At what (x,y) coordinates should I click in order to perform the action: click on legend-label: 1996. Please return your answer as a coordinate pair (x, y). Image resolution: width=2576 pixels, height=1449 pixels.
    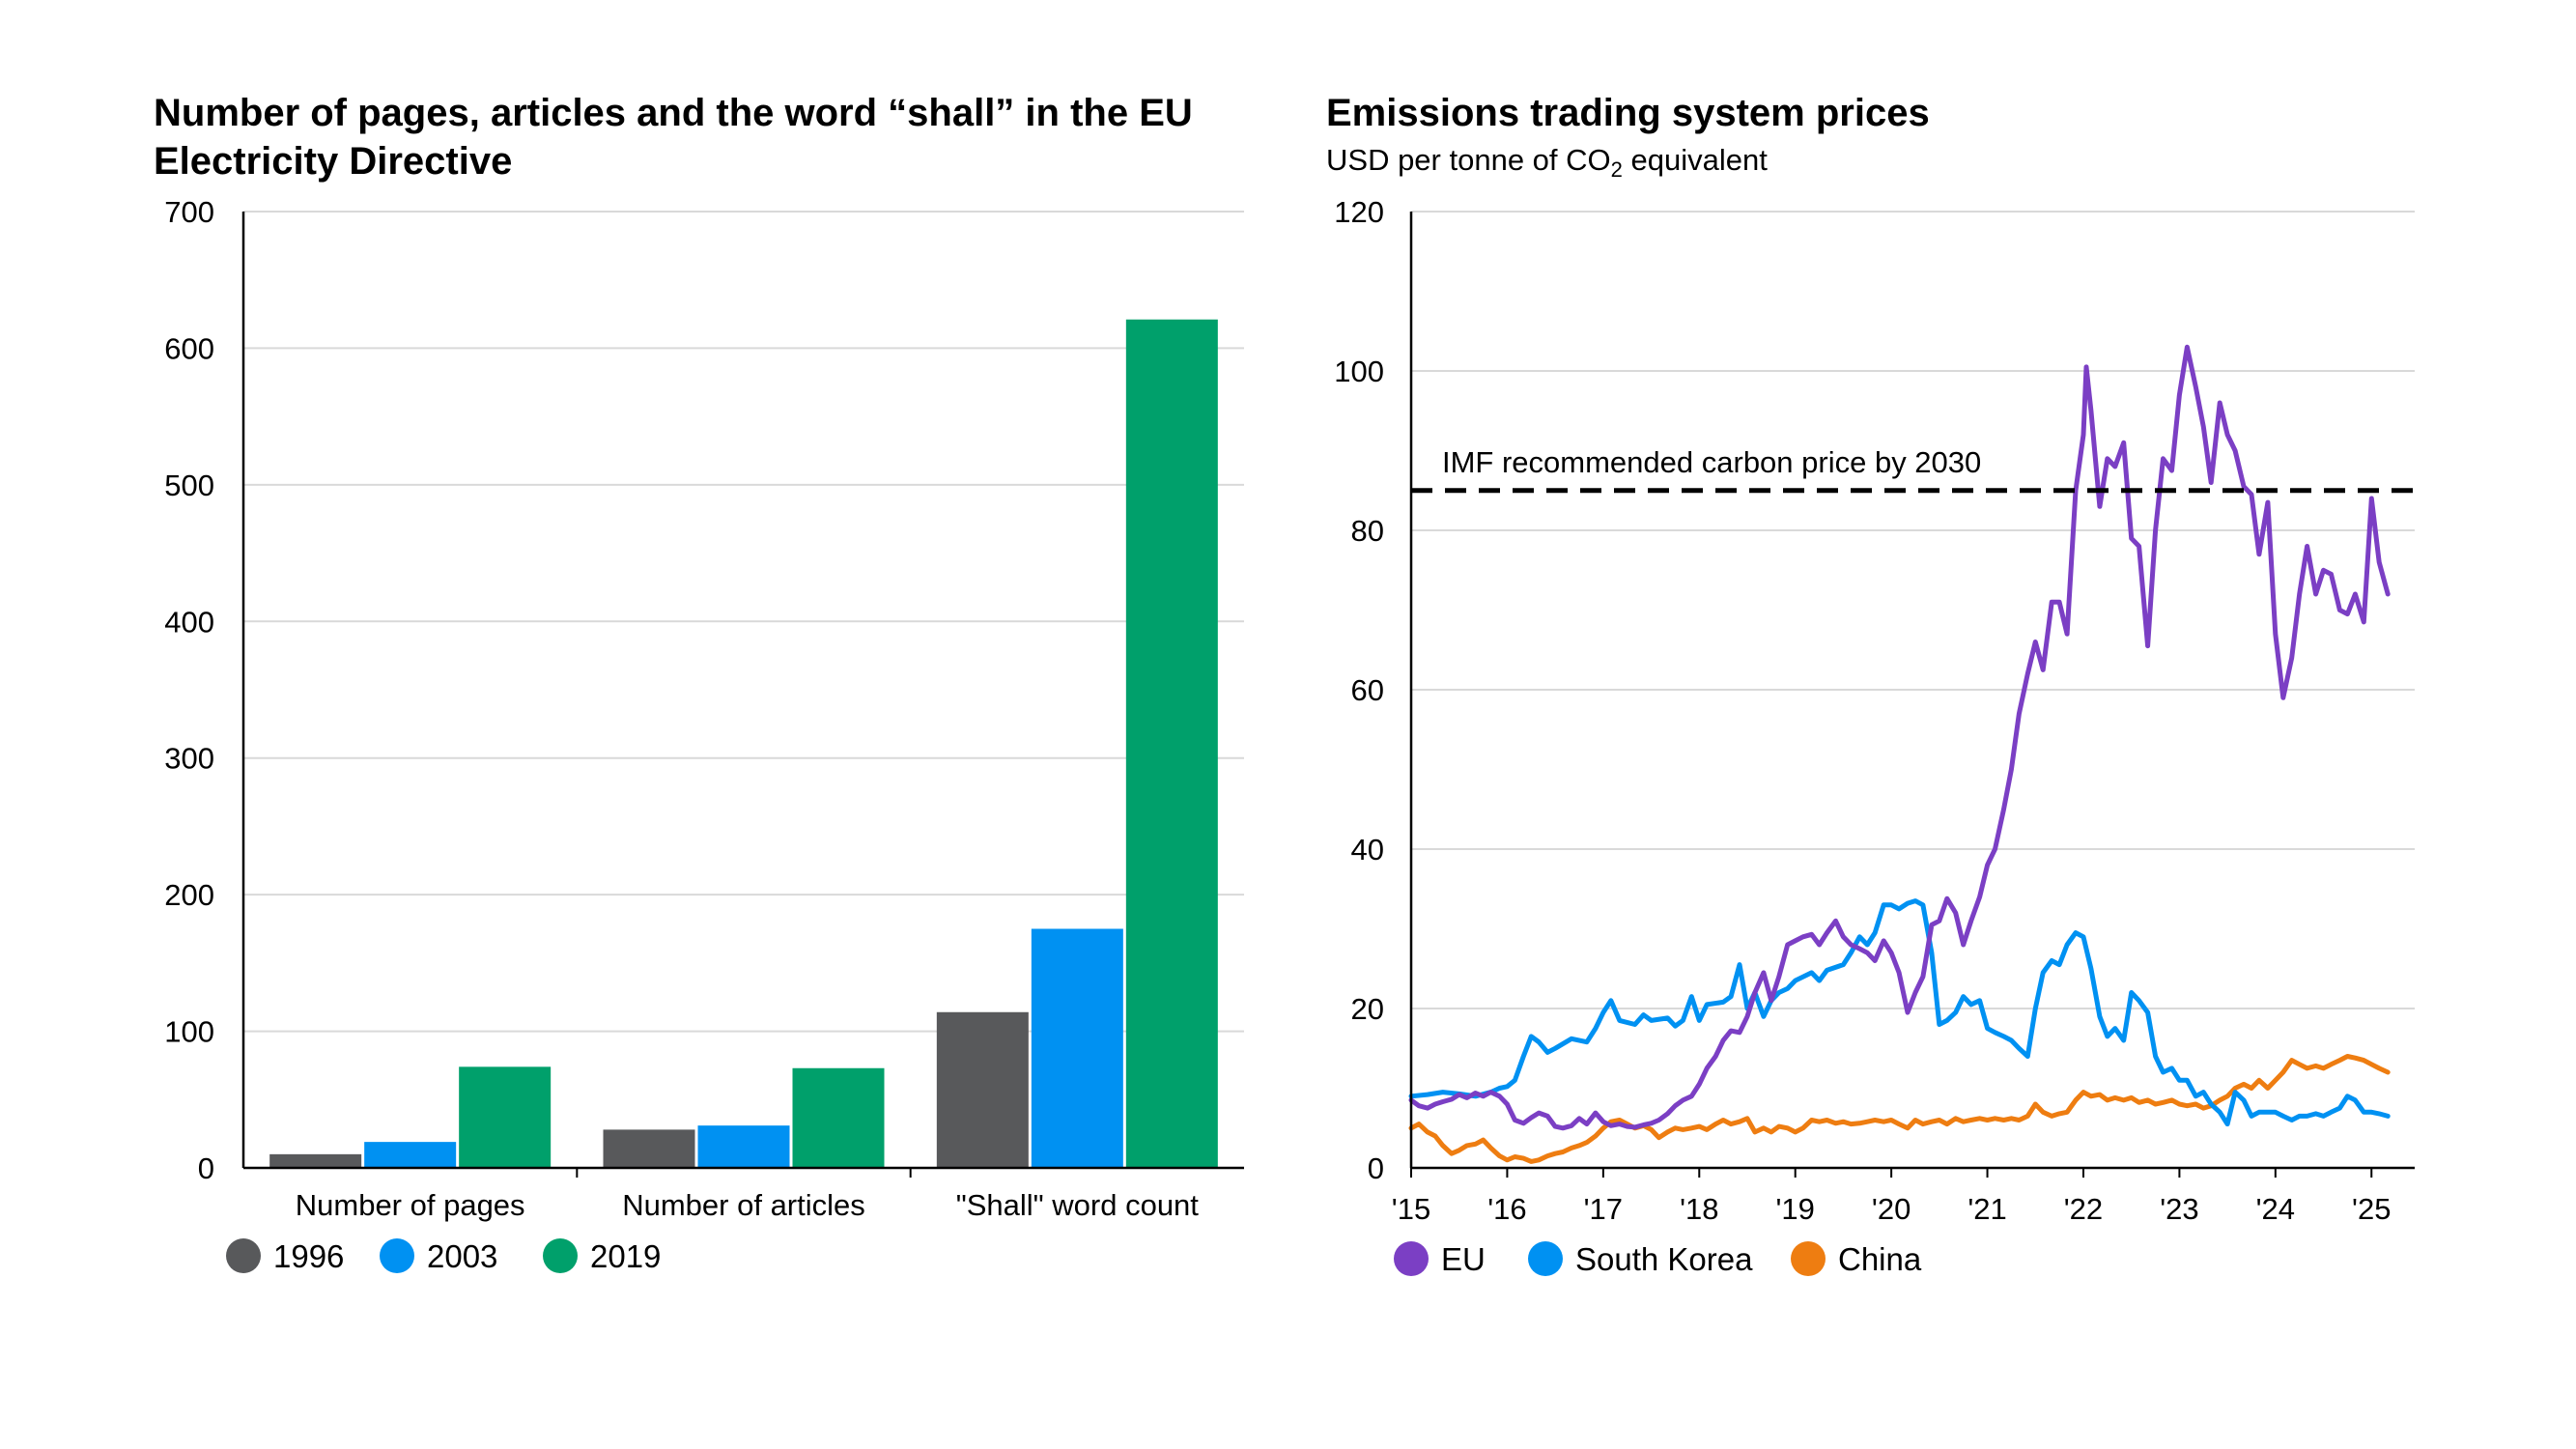
    Looking at the image, I should click on (308, 1256).